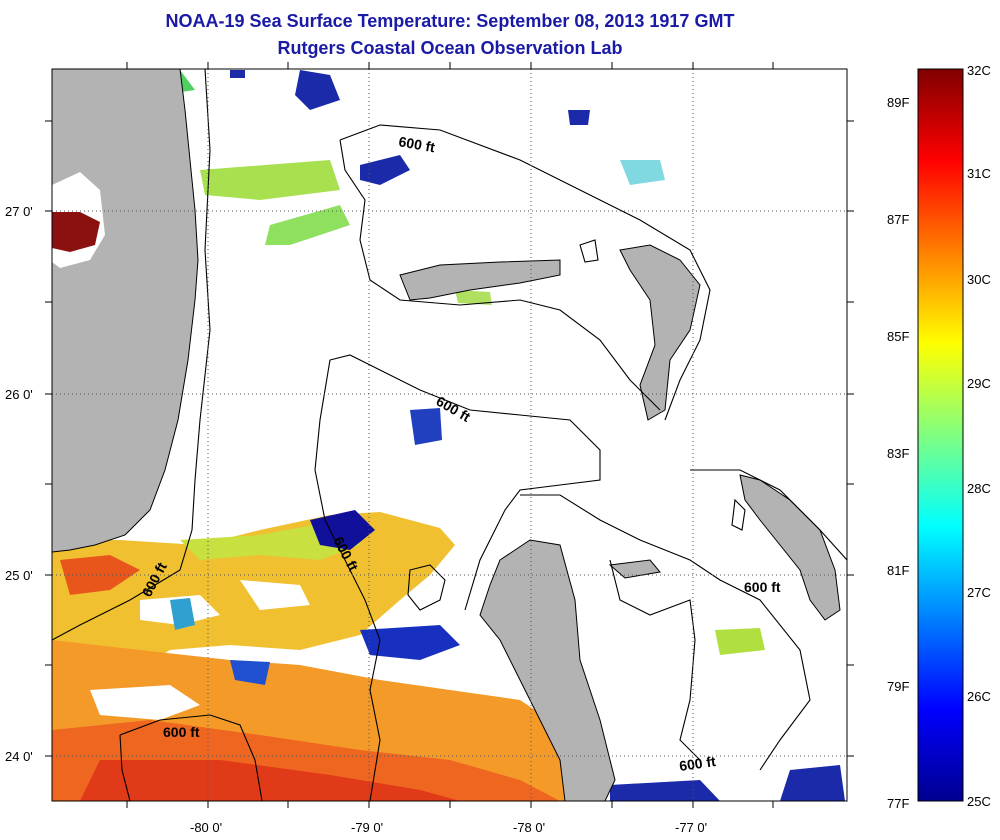 Image resolution: width=1000 pixels, height=840 pixels. What do you see at coordinates (448, 827) in the screenshot?
I see `x-tick-labels: -80 0' -79 0' -78 0' -77 0'` at bounding box center [448, 827].